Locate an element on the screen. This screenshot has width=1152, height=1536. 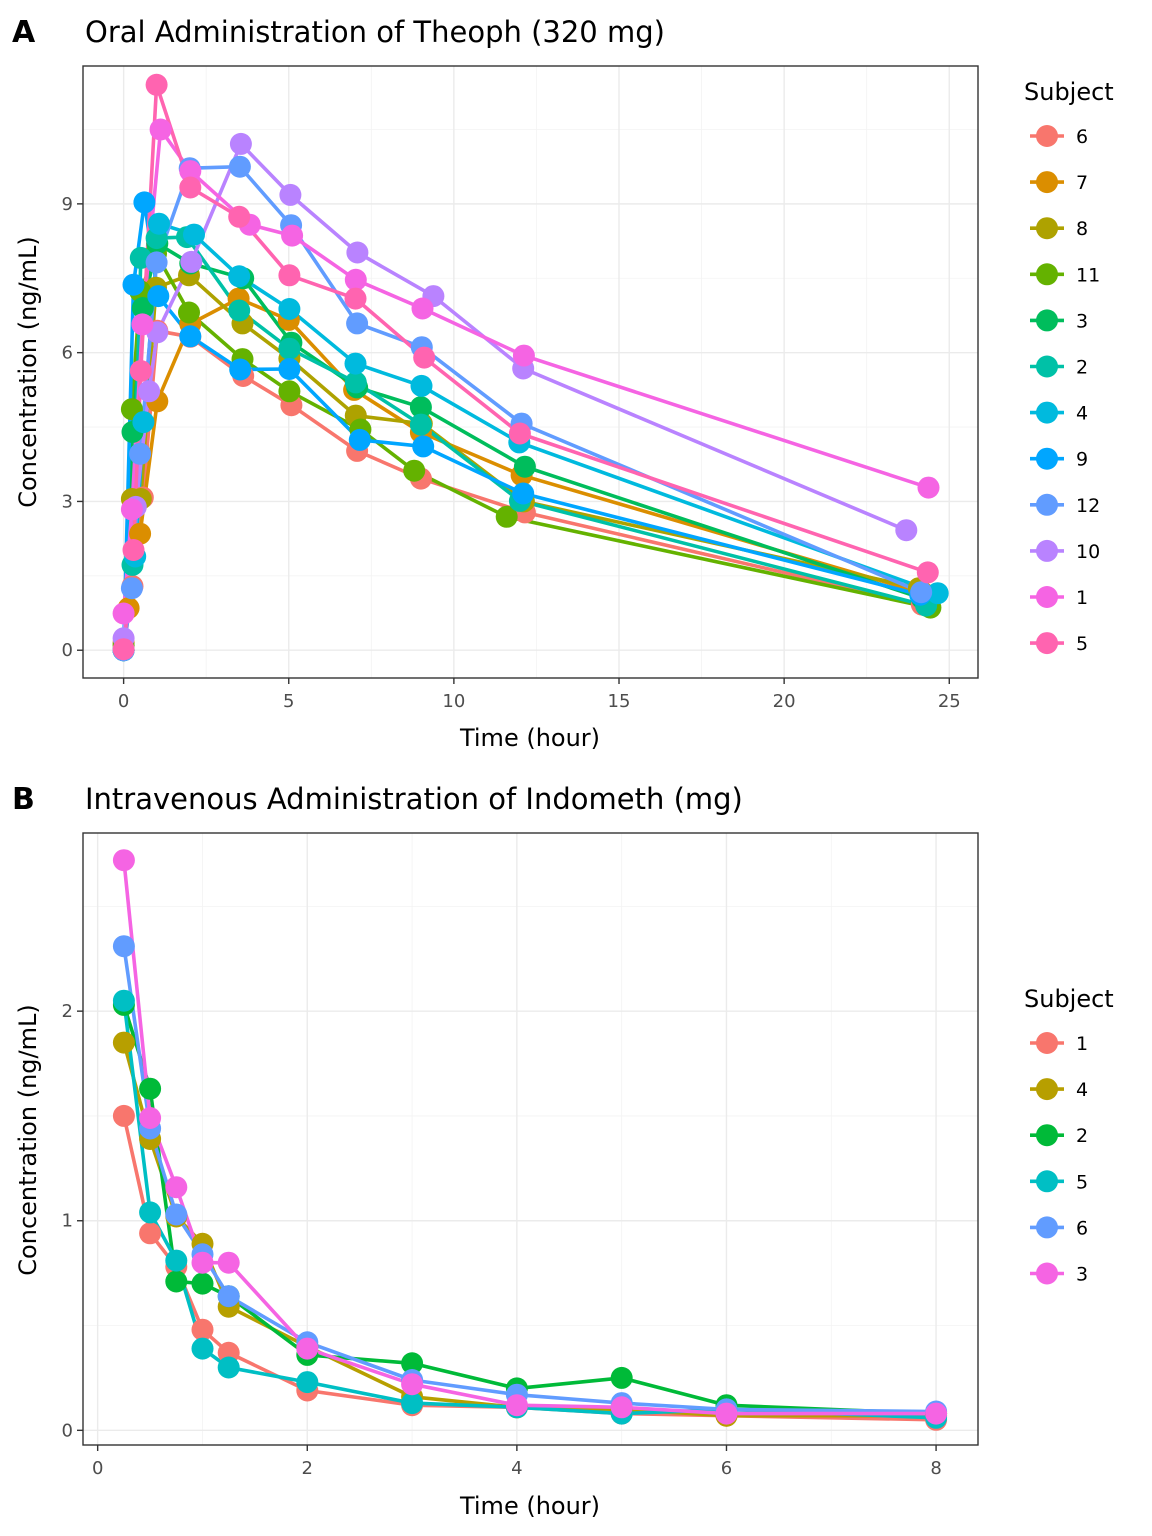
y-tick-label: 1 is located at coordinates (67, 1221).